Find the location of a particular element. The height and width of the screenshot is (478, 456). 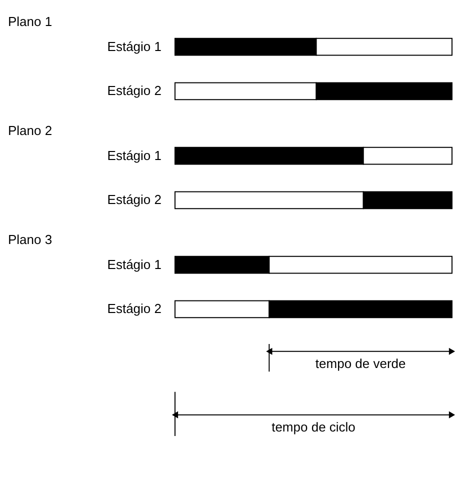

text: Plano 3 is located at coordinates (30, 239).